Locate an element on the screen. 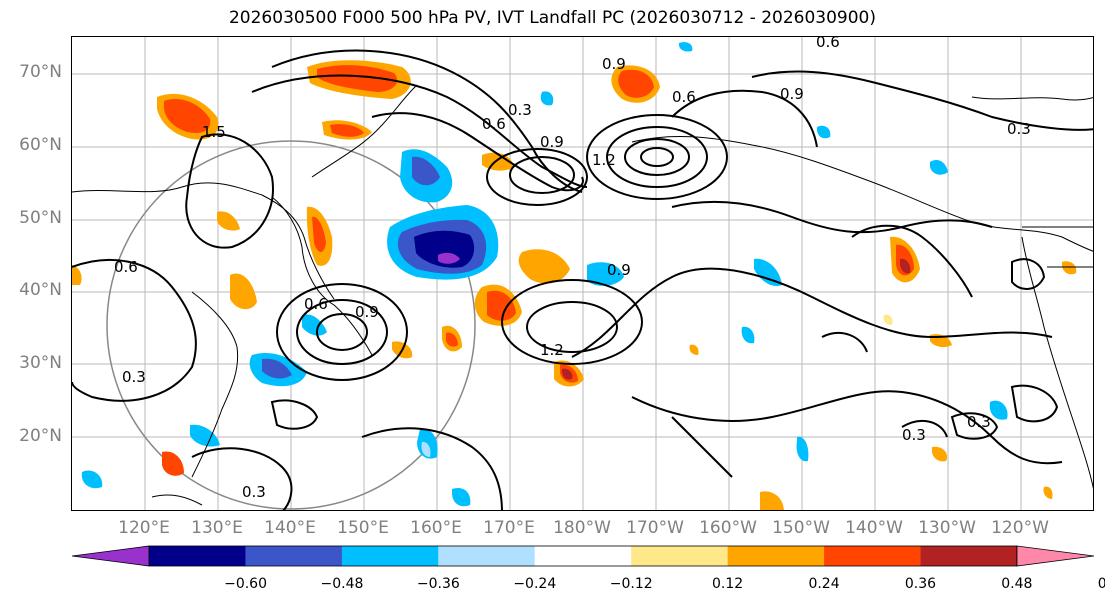  lon-label: 150°E is located at coordinates (363, 528).